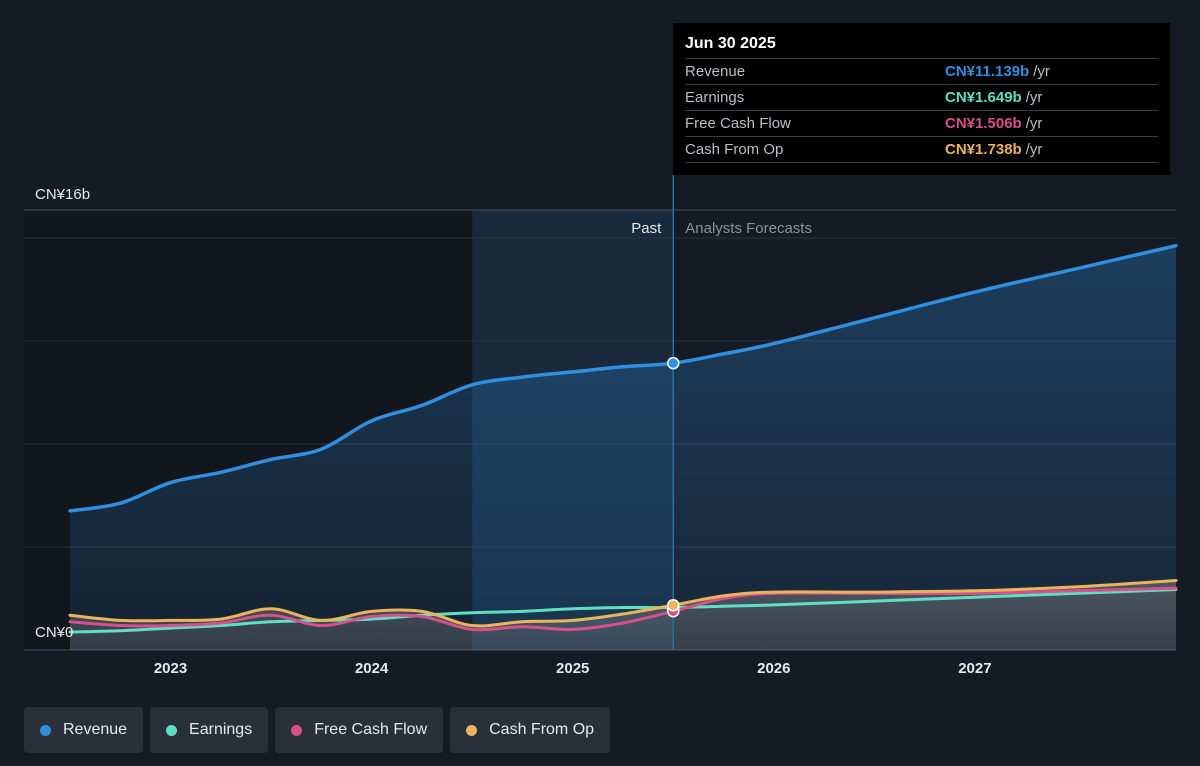  I want to click on legend-label: Earnings, so click(221, 729).